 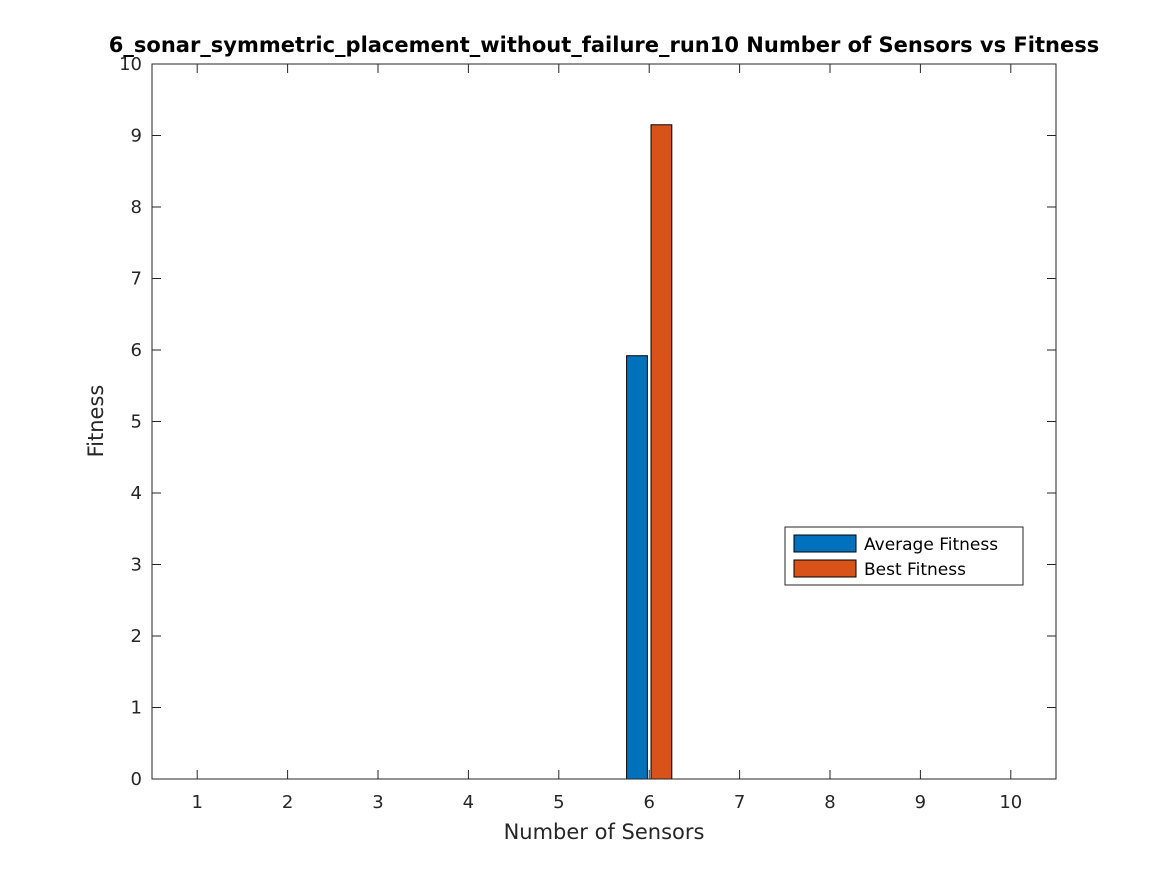 I want to click on y-axis-label: Fitness, so click(x=96, y=421).